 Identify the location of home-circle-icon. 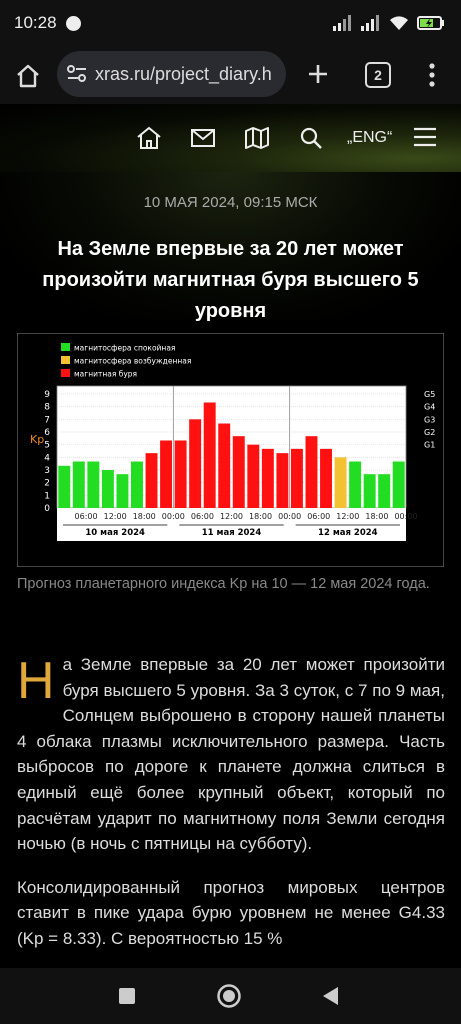
(229, 996).